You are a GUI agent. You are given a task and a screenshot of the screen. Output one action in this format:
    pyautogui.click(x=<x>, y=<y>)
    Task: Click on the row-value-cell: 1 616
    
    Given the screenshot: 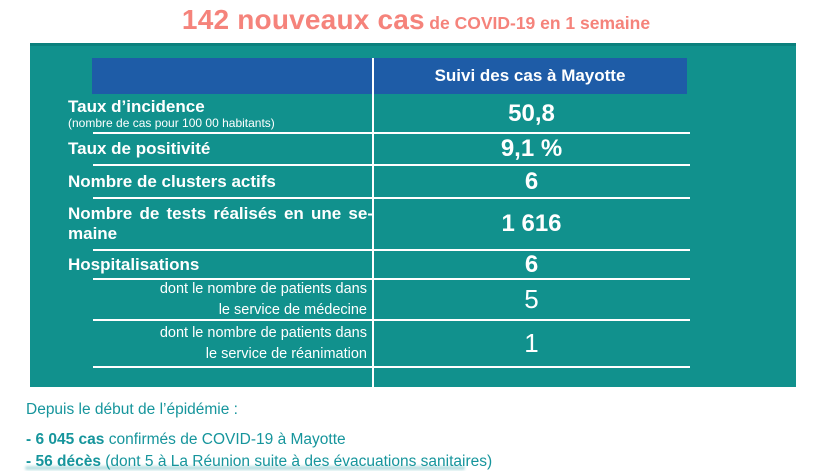 What is the action you would take?
    pyautogui.click(x=531, y=224)
    